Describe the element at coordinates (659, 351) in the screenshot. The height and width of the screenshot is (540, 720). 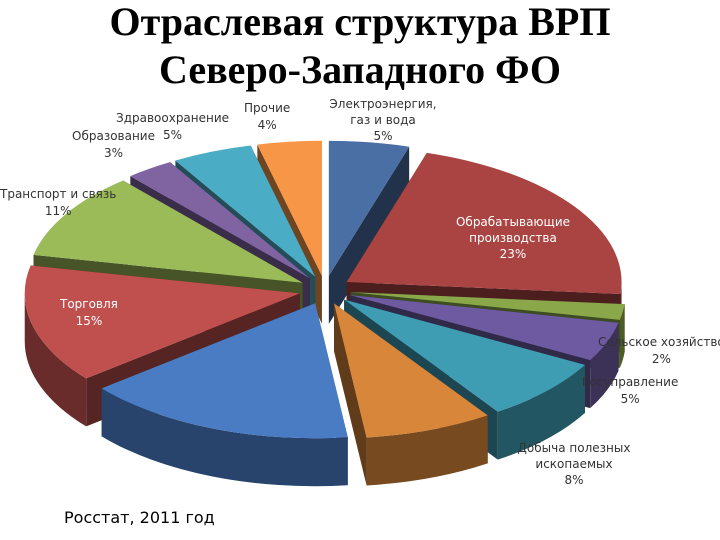
I see `slice-label-agriculture: Сельское хозяйство 2%` at that location.